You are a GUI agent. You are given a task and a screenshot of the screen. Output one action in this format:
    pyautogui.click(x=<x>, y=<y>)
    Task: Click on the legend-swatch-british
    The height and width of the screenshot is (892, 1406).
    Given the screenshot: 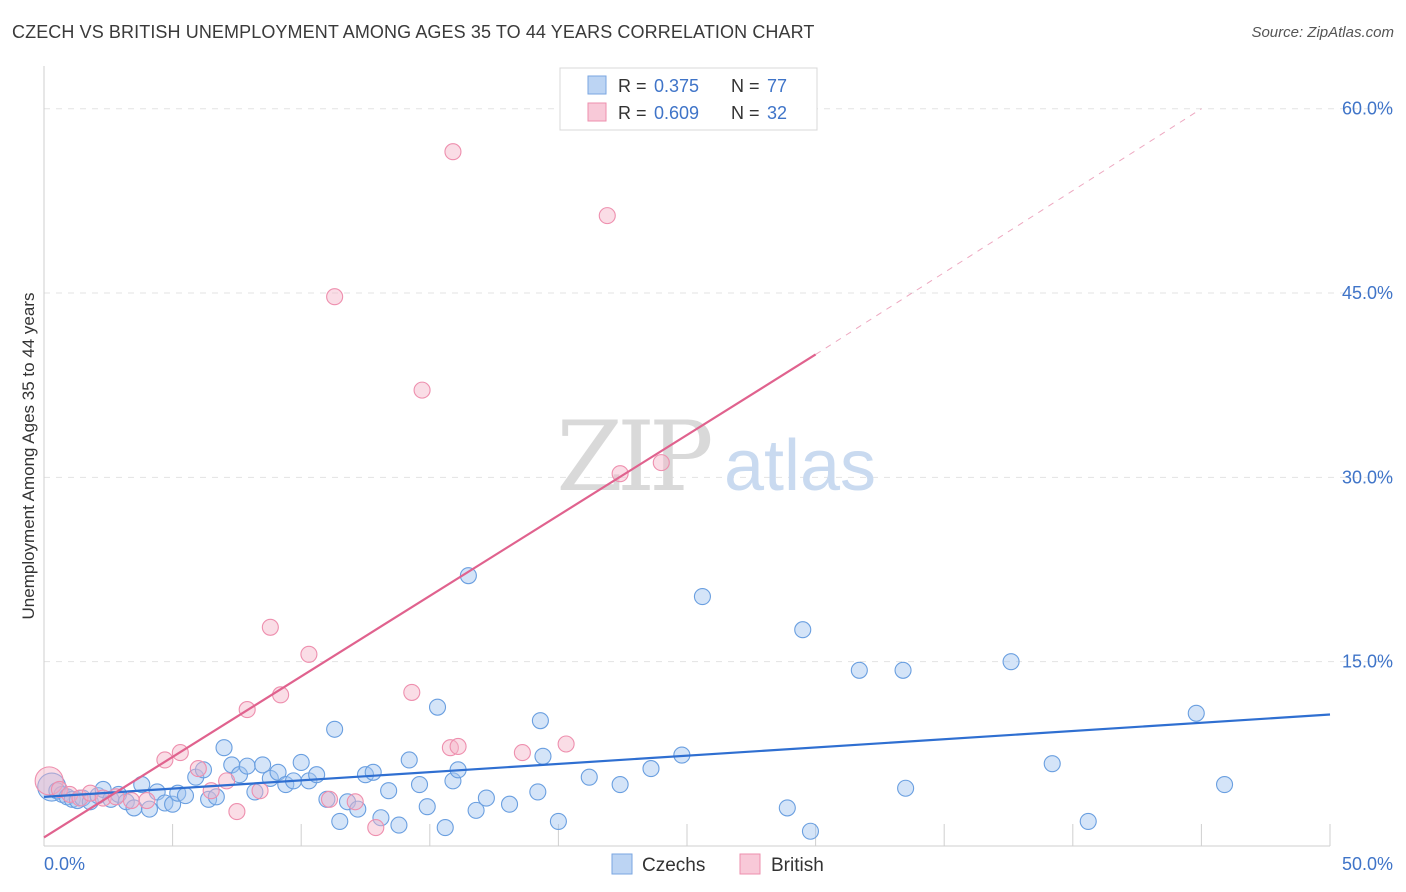 What is the action you would take?
    pyautogui.click(x=597, y=112)
    